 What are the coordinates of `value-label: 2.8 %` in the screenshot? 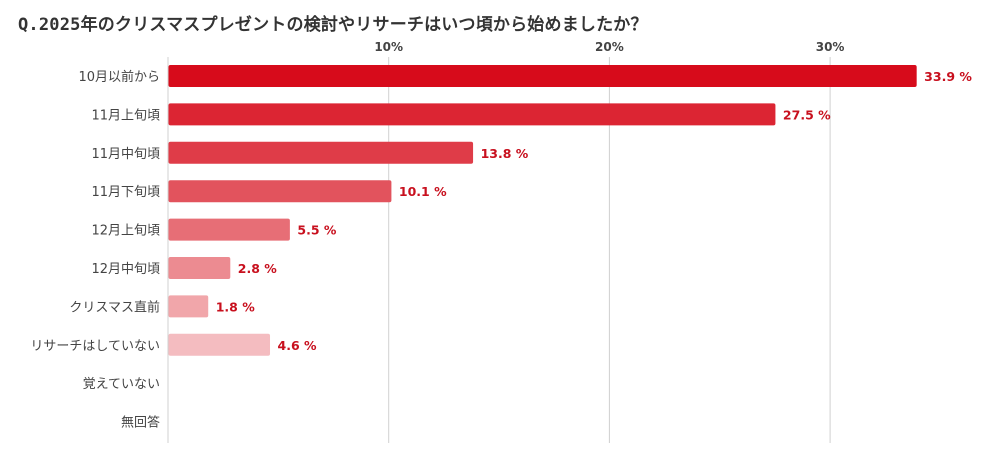 It's located at (257, 268).